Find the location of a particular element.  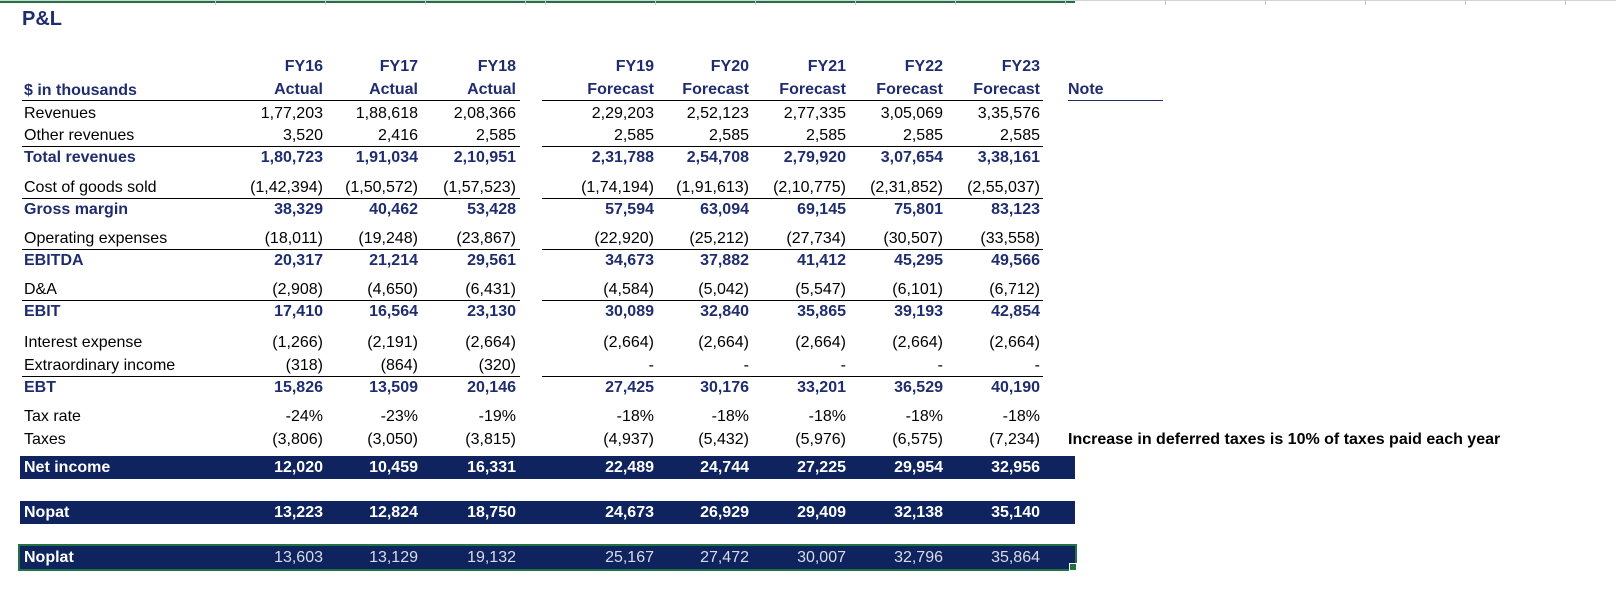

table-cell: 20,317 is located at coordinates (298, 260).